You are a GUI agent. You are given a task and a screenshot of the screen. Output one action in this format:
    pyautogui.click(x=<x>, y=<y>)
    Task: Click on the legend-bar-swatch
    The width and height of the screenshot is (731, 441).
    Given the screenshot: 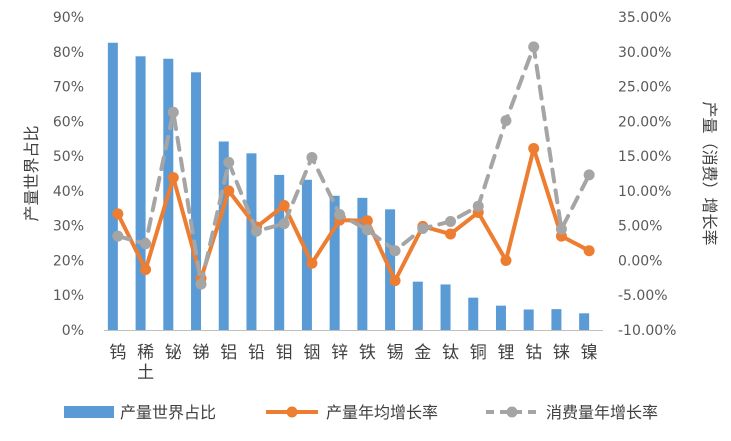 What is the action you would take?
    pyautogui.click(x=89, y=412)
    